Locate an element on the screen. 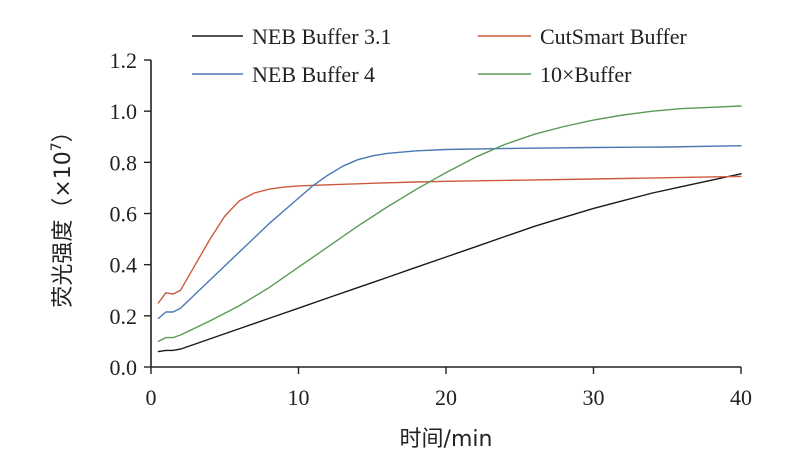 This screenshot has height=467, width=793. y-tick-label: 0.6 is located at coordinates (124, 214).